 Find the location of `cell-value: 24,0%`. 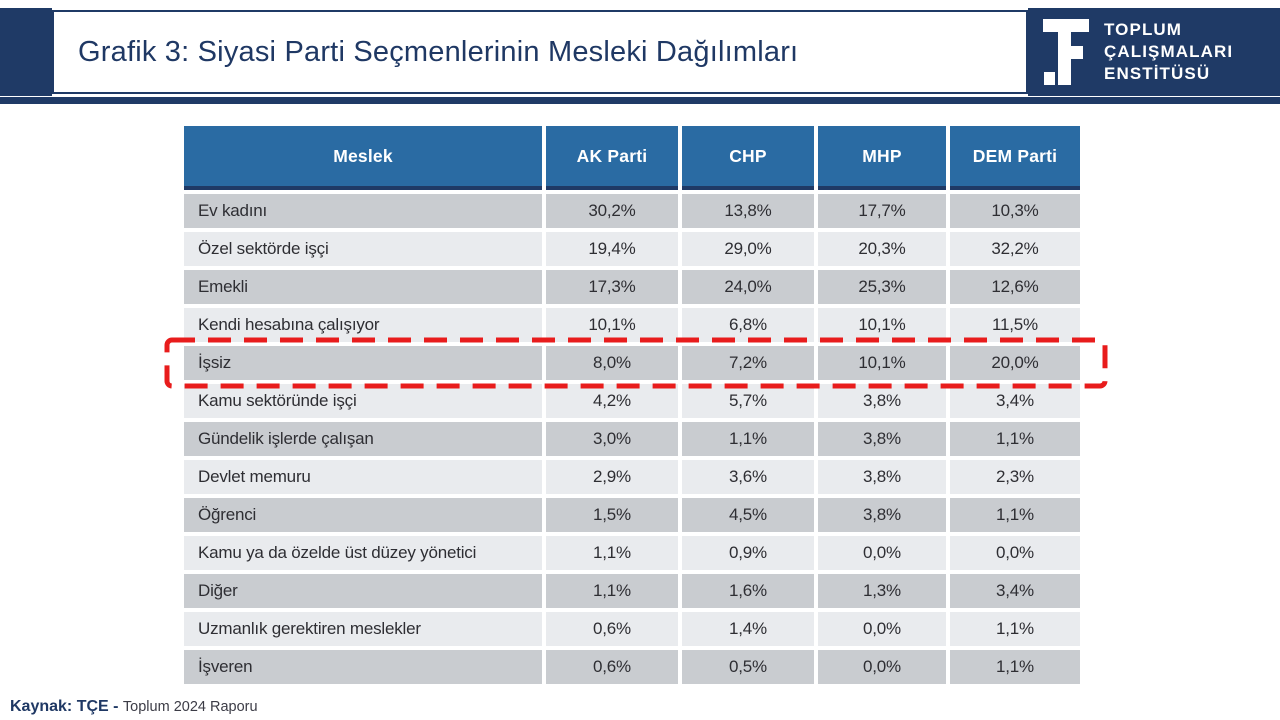

cell-value: 24,0% is located at coordinates (748, 287).